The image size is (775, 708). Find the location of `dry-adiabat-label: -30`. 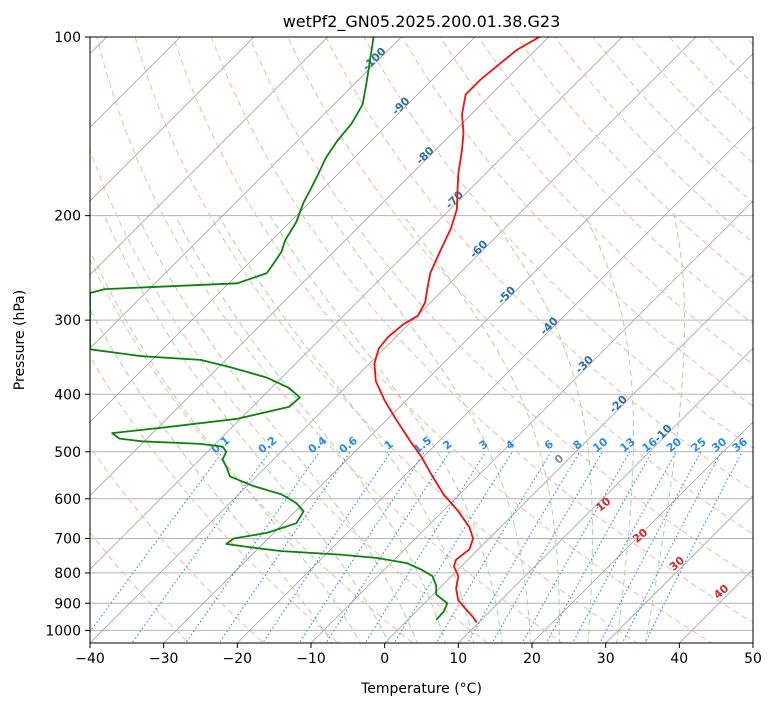

dry-adiabat-label: -30 is located at coordinates (584, 364).